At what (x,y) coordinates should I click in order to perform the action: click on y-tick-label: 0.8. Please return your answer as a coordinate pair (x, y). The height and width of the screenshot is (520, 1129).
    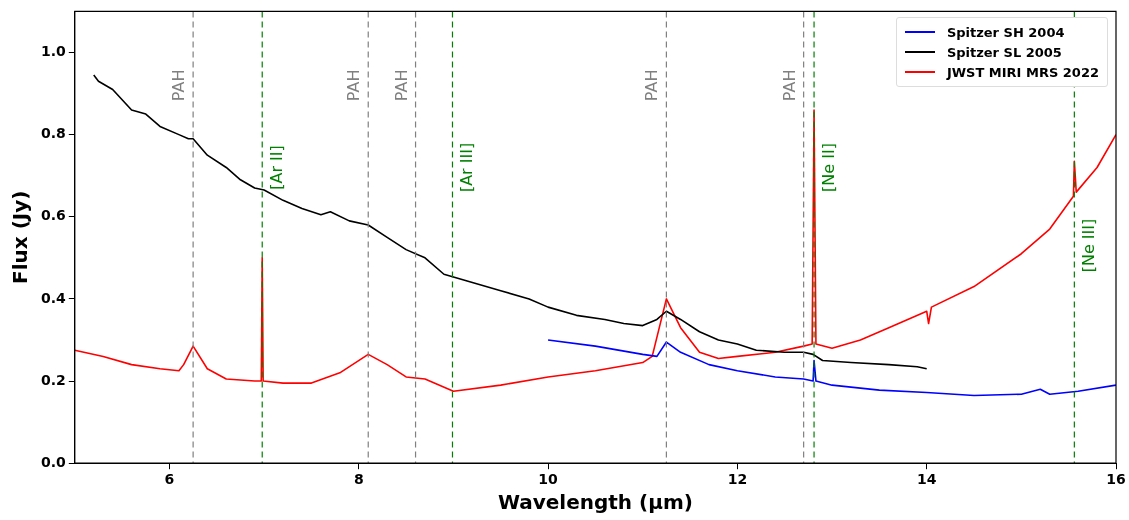
    Looking at the image, I should click on (53, 133).